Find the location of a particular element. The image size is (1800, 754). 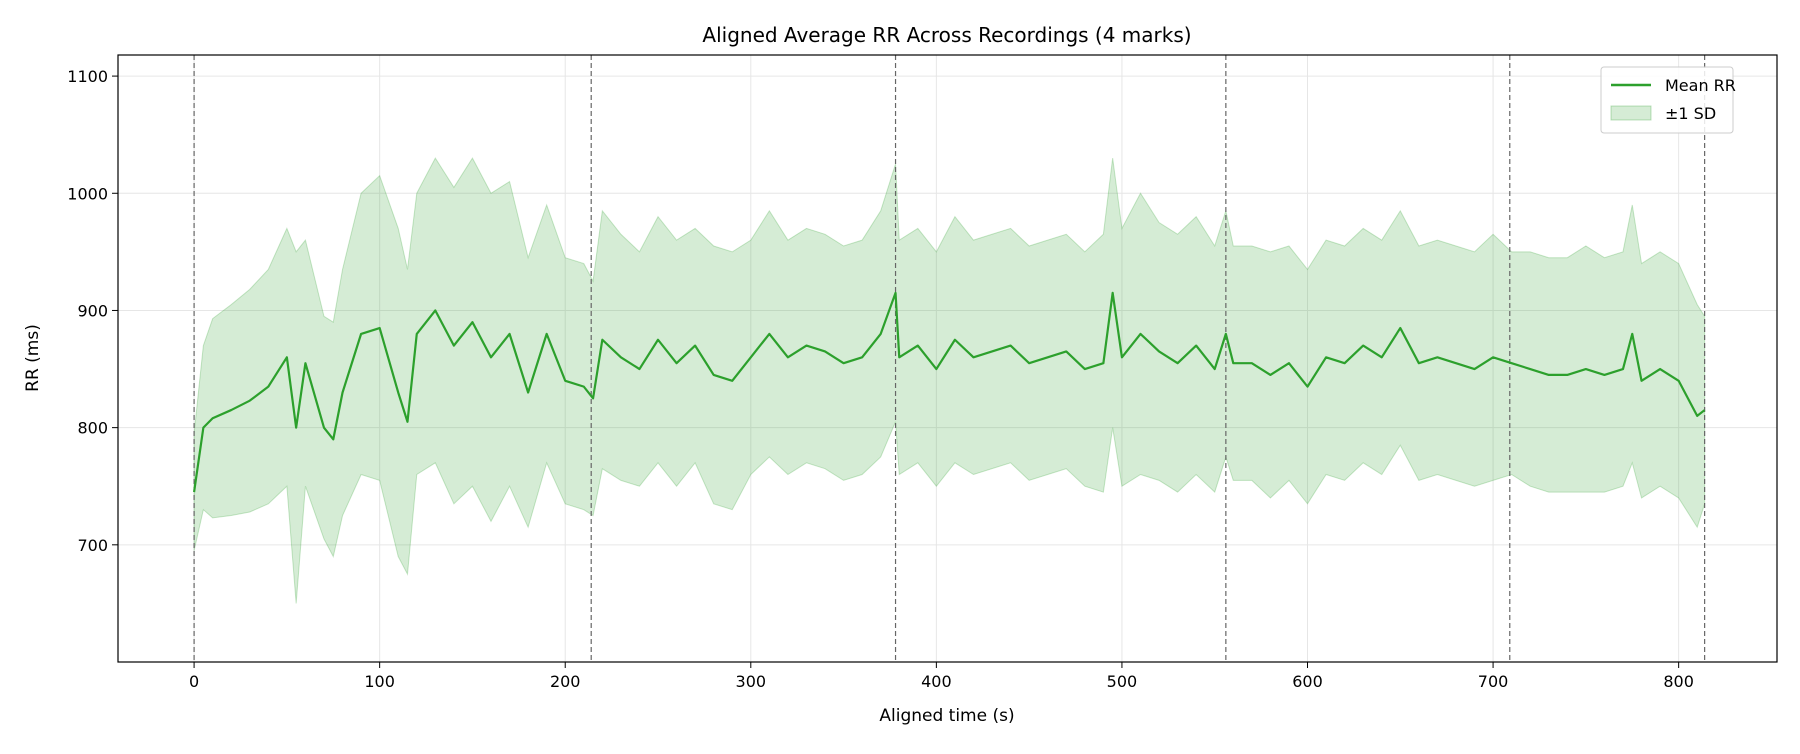

y-axis: 700 800 900 1000 1100 is located at coordinates (92, 311).